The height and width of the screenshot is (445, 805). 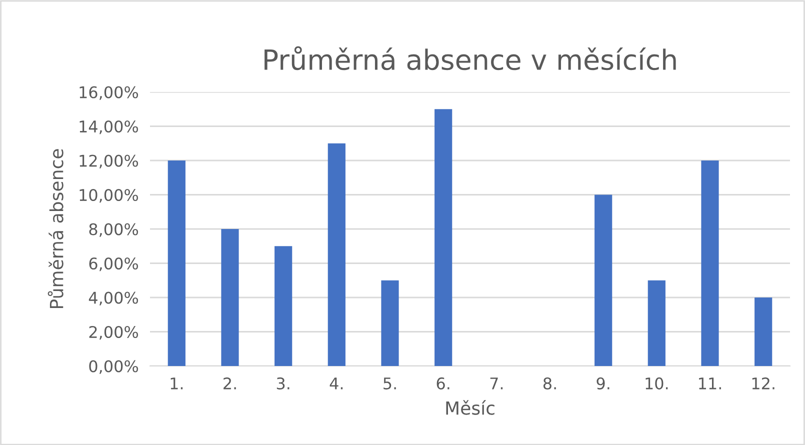 I want to click on x-tick-label: 2., so click(x=230, y=383).